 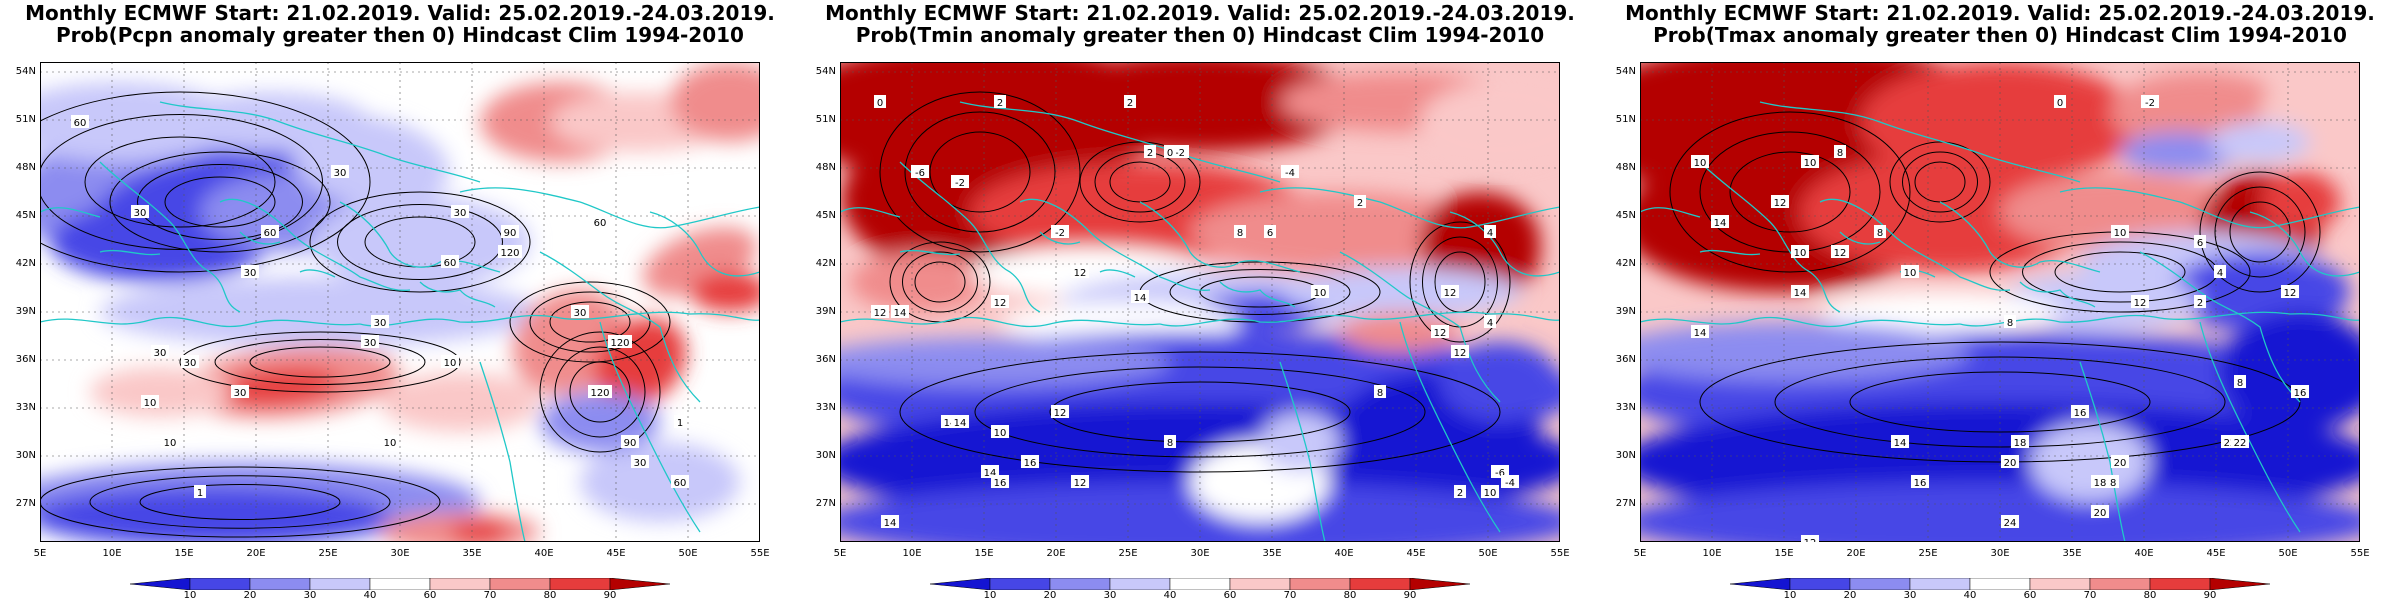 What do you see at coordinates (2240, 443) in the screenshot?
I see `svg-text: 22` at bounding box center [2240, 443].